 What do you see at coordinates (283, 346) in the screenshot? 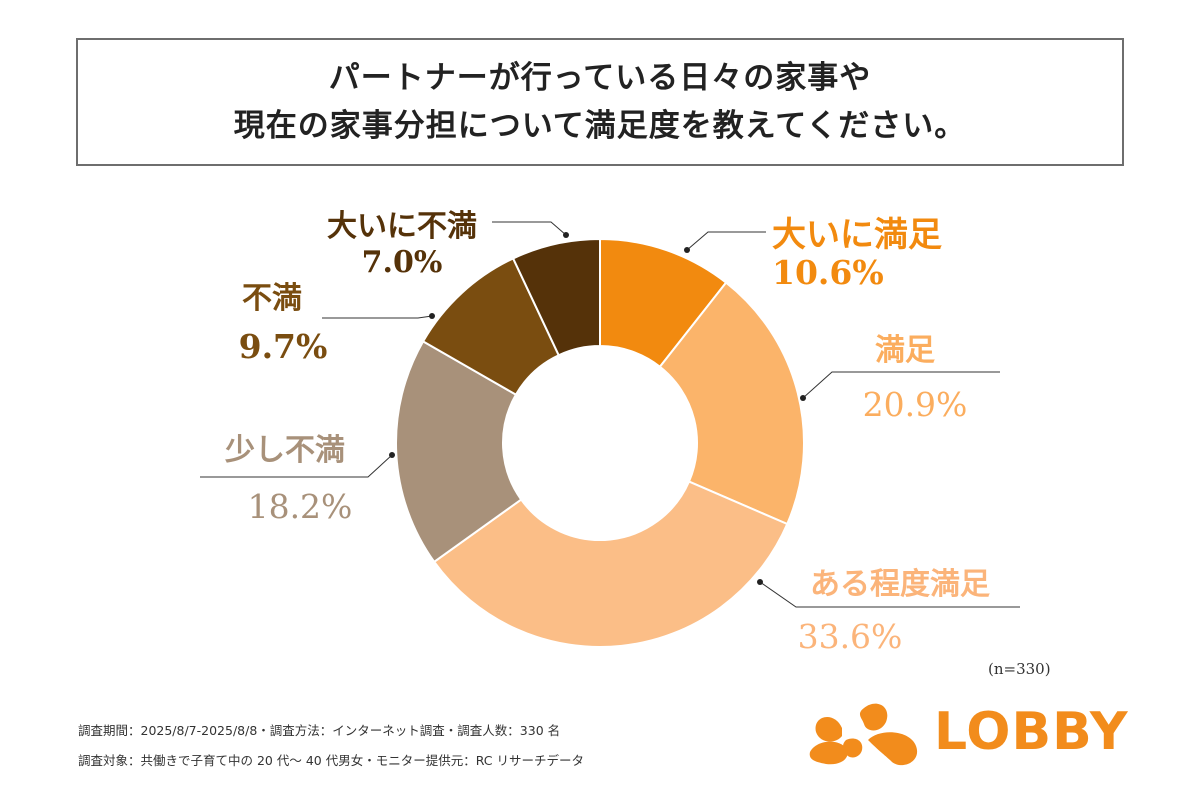
I see `value-label-5: 9.7%` at bounding box center [283, 346].